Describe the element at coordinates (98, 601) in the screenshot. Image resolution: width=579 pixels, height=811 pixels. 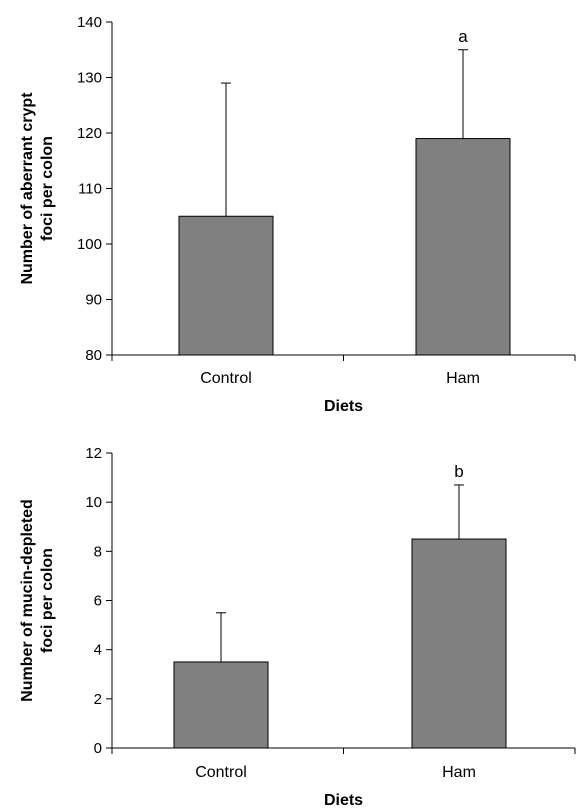
I see `y-tick-label: 6` at that location.